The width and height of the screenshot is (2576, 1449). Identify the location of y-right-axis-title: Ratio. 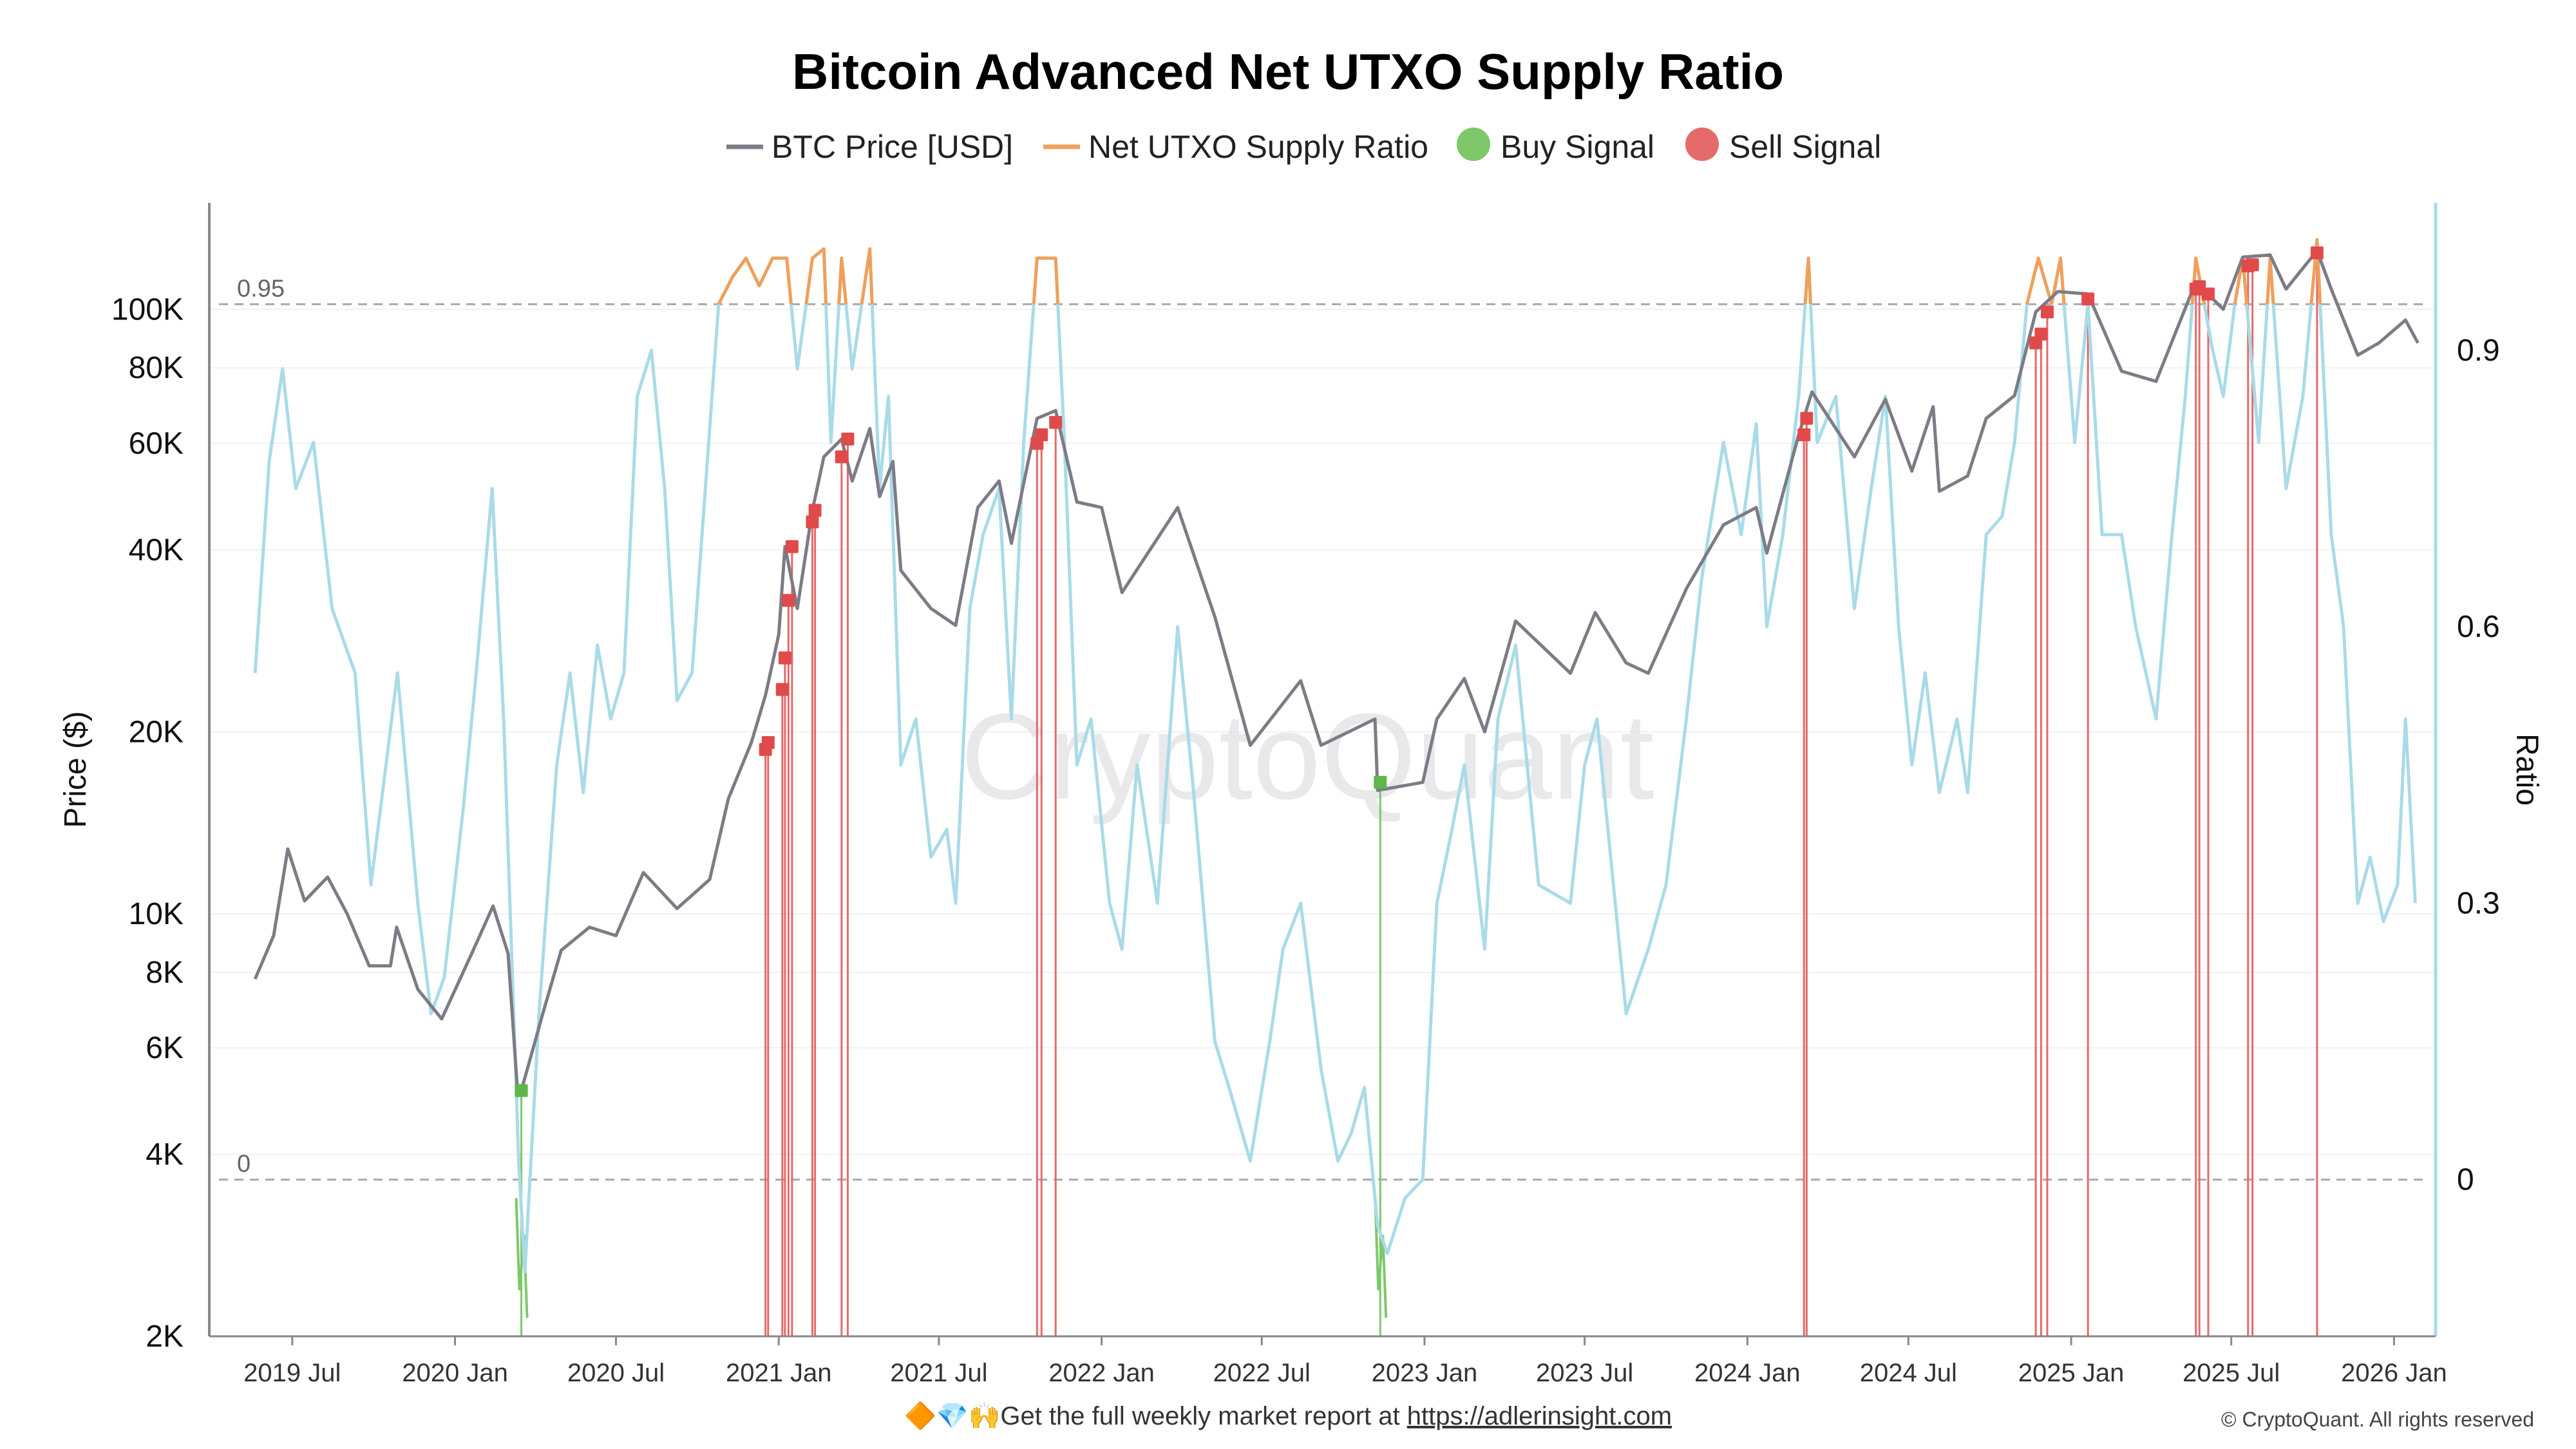
(2527, 770).